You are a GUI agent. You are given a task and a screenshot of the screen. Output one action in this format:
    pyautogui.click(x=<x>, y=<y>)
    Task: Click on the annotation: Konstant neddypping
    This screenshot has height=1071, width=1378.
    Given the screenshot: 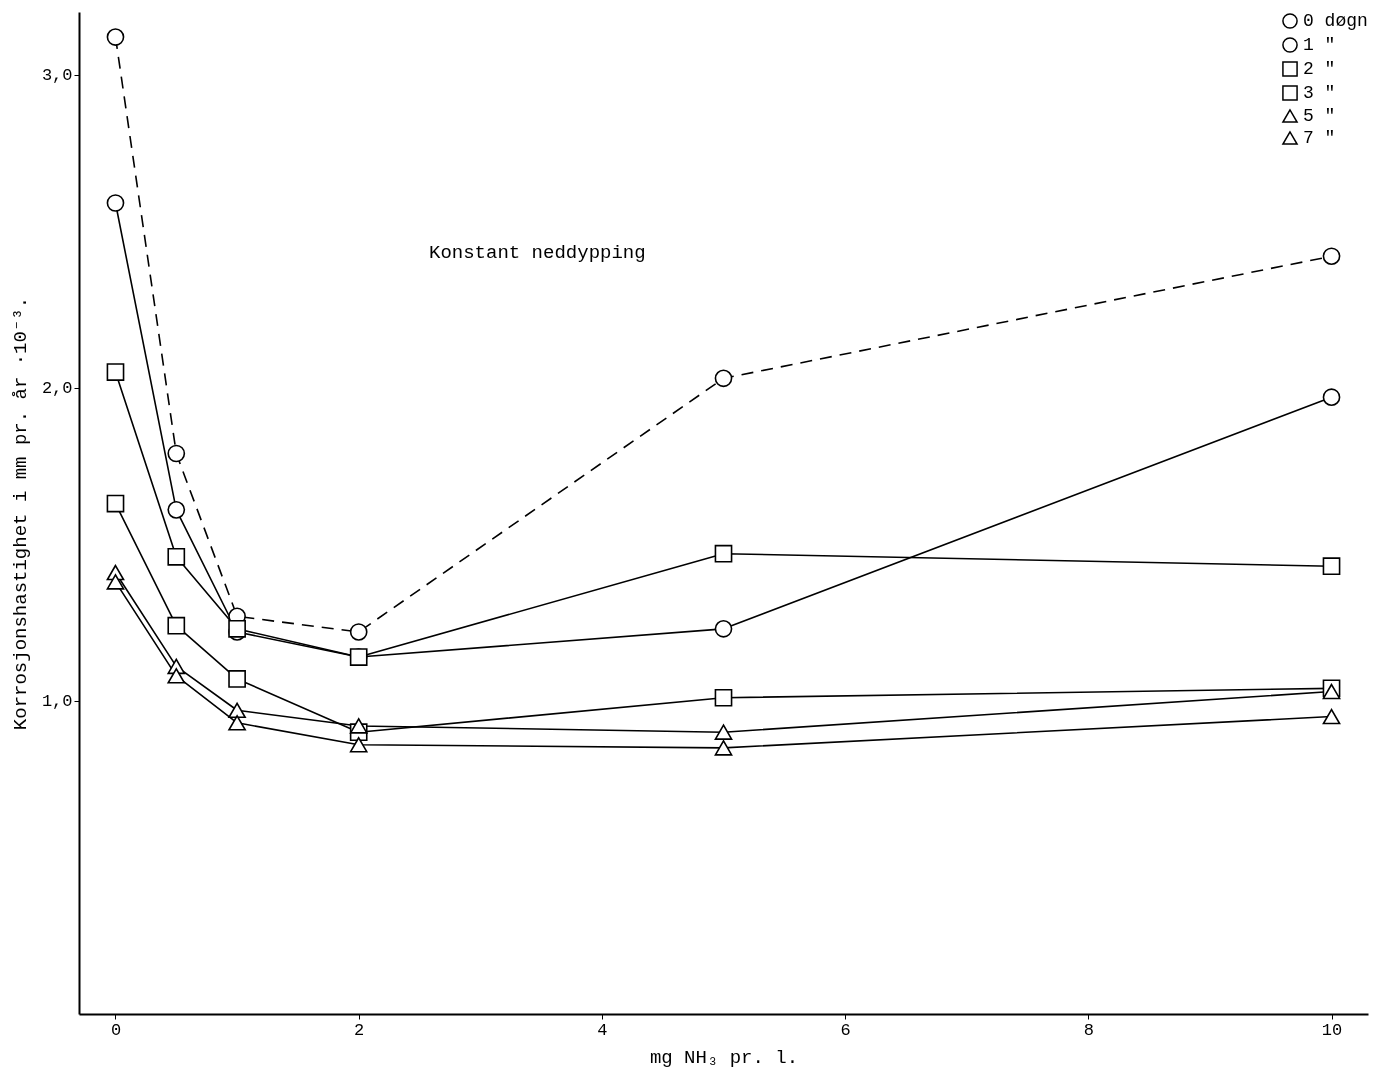 What is the action you would take?
    pyautogui.click(x=537, y=253)
    